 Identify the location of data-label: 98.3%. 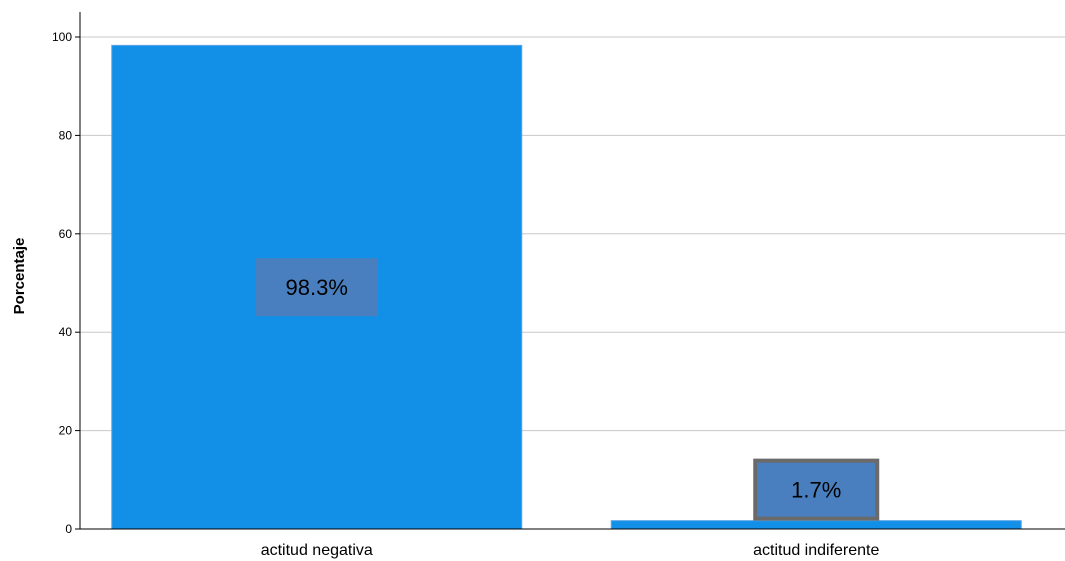
(317, 287).